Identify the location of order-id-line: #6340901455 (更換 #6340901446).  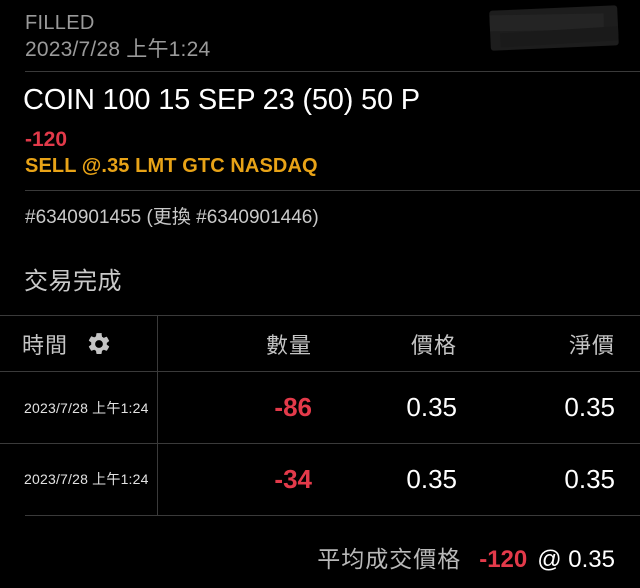
(172, 217).